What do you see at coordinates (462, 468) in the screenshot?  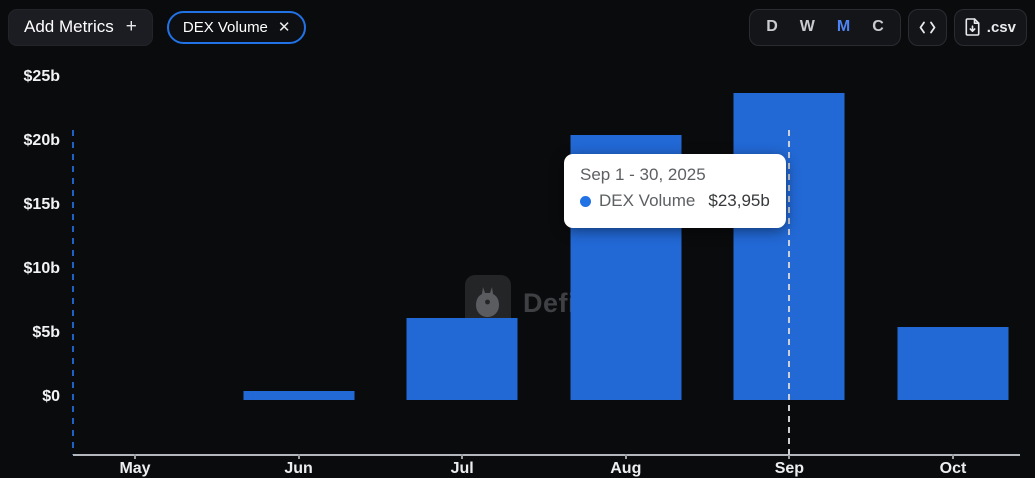 I see `x-axis-label-jul: Jul` at bounding box center [462, 468].